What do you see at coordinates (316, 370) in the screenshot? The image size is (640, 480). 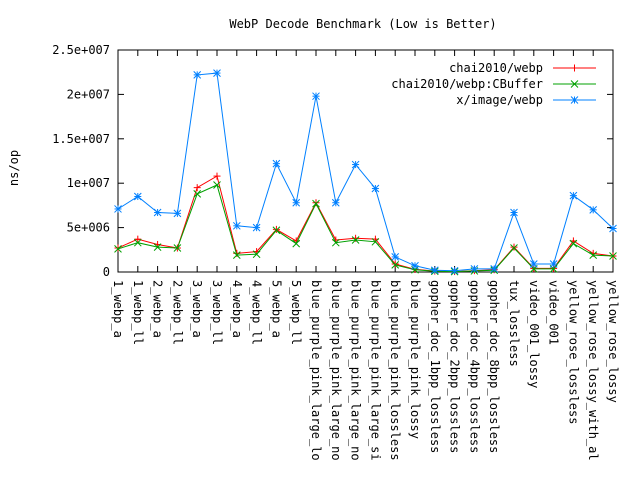 I see `x-tick-label: blue_purple_pink_large_lo` at bounding box center [316, 370].